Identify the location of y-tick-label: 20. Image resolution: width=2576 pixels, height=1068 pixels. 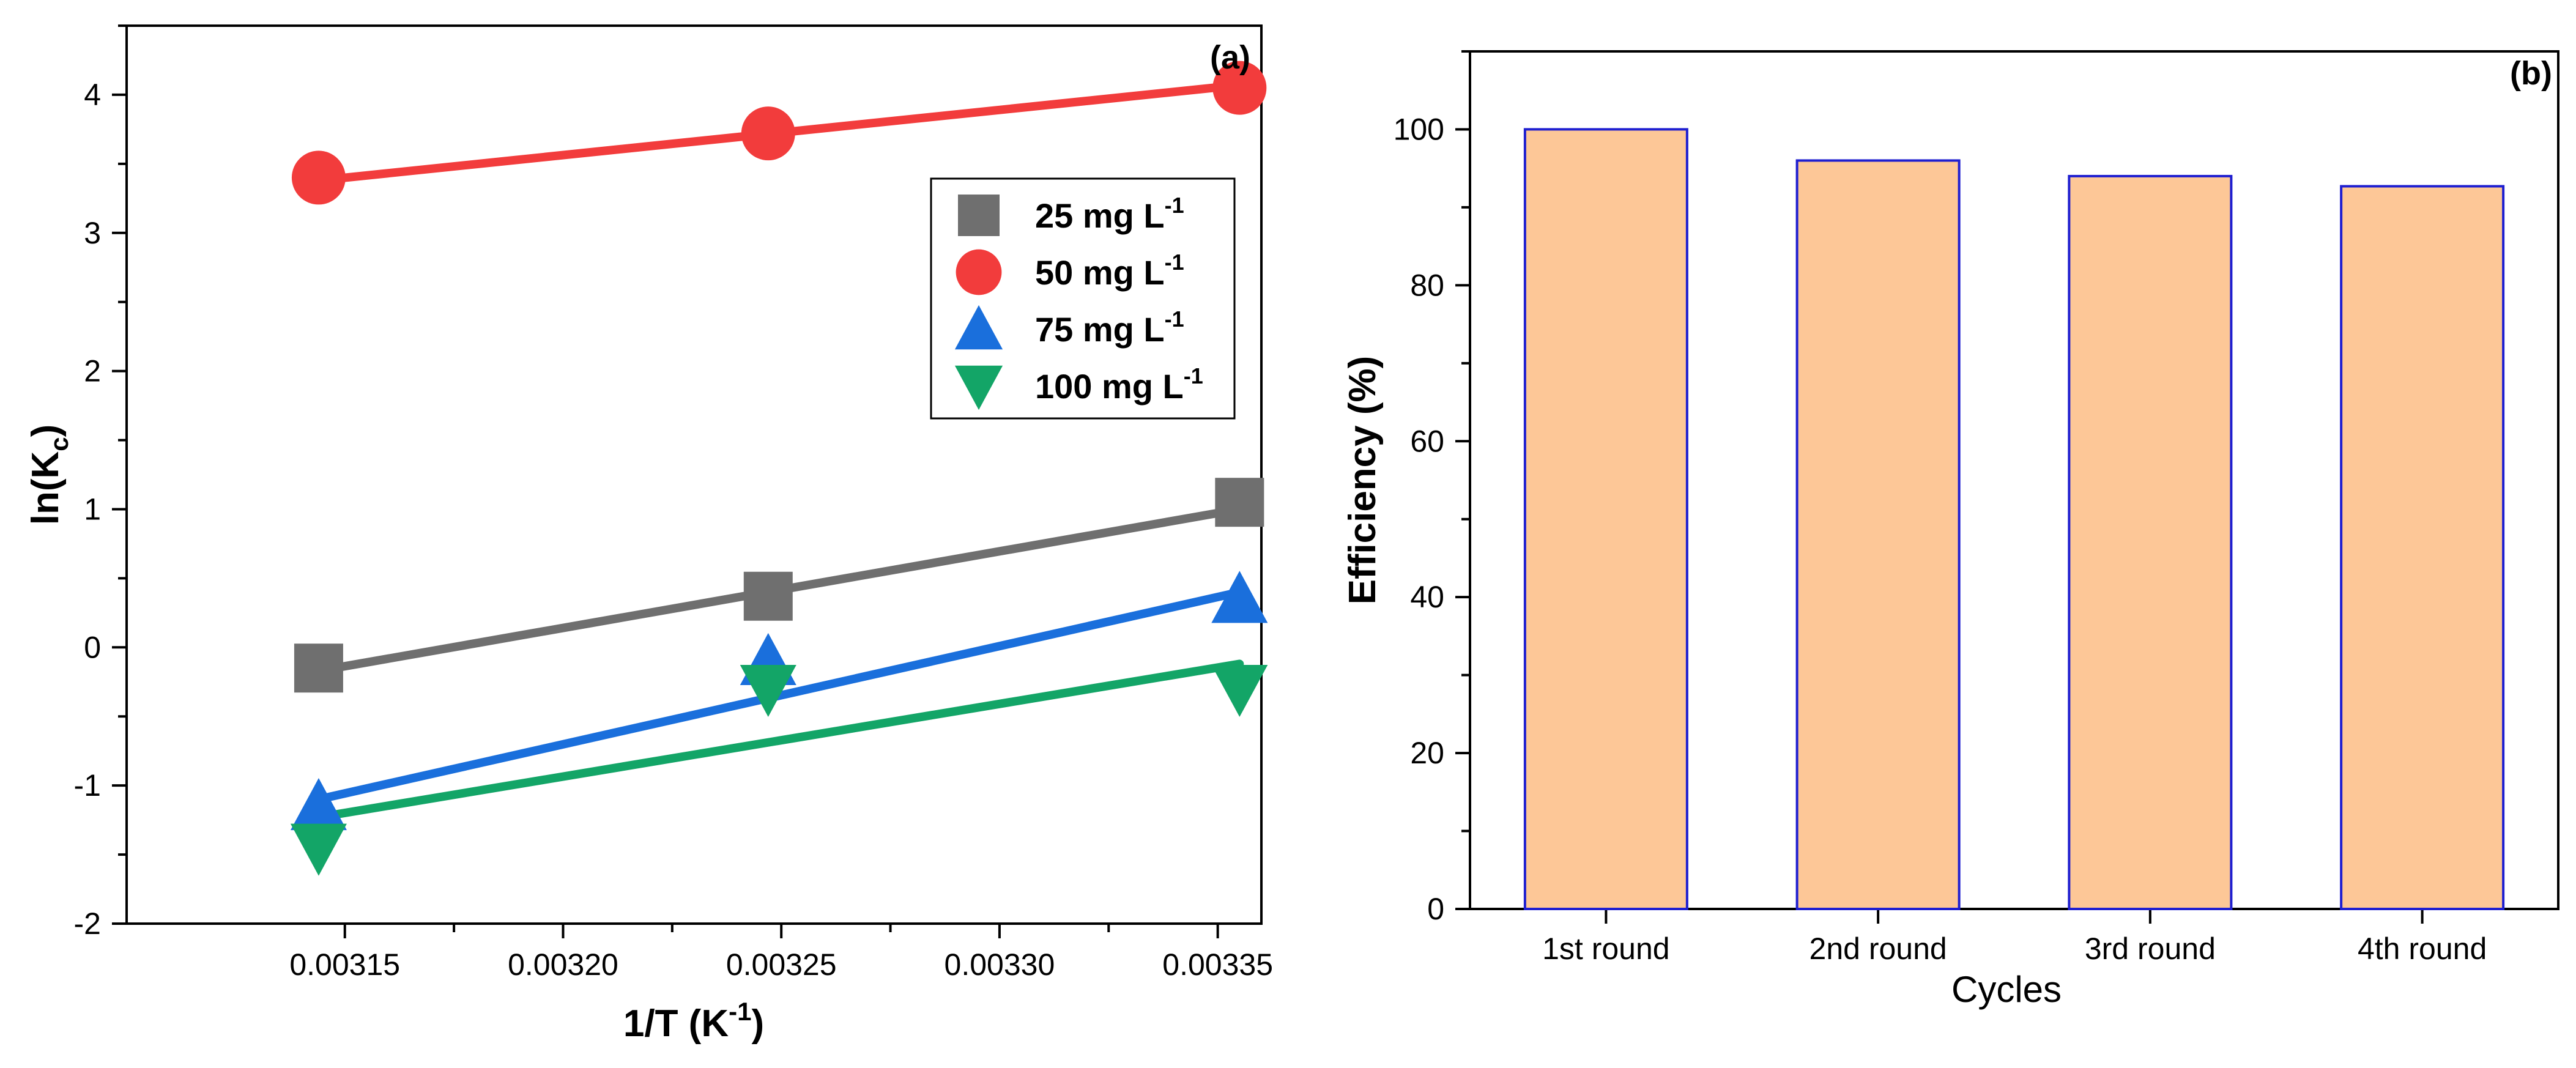
(1427, 753).